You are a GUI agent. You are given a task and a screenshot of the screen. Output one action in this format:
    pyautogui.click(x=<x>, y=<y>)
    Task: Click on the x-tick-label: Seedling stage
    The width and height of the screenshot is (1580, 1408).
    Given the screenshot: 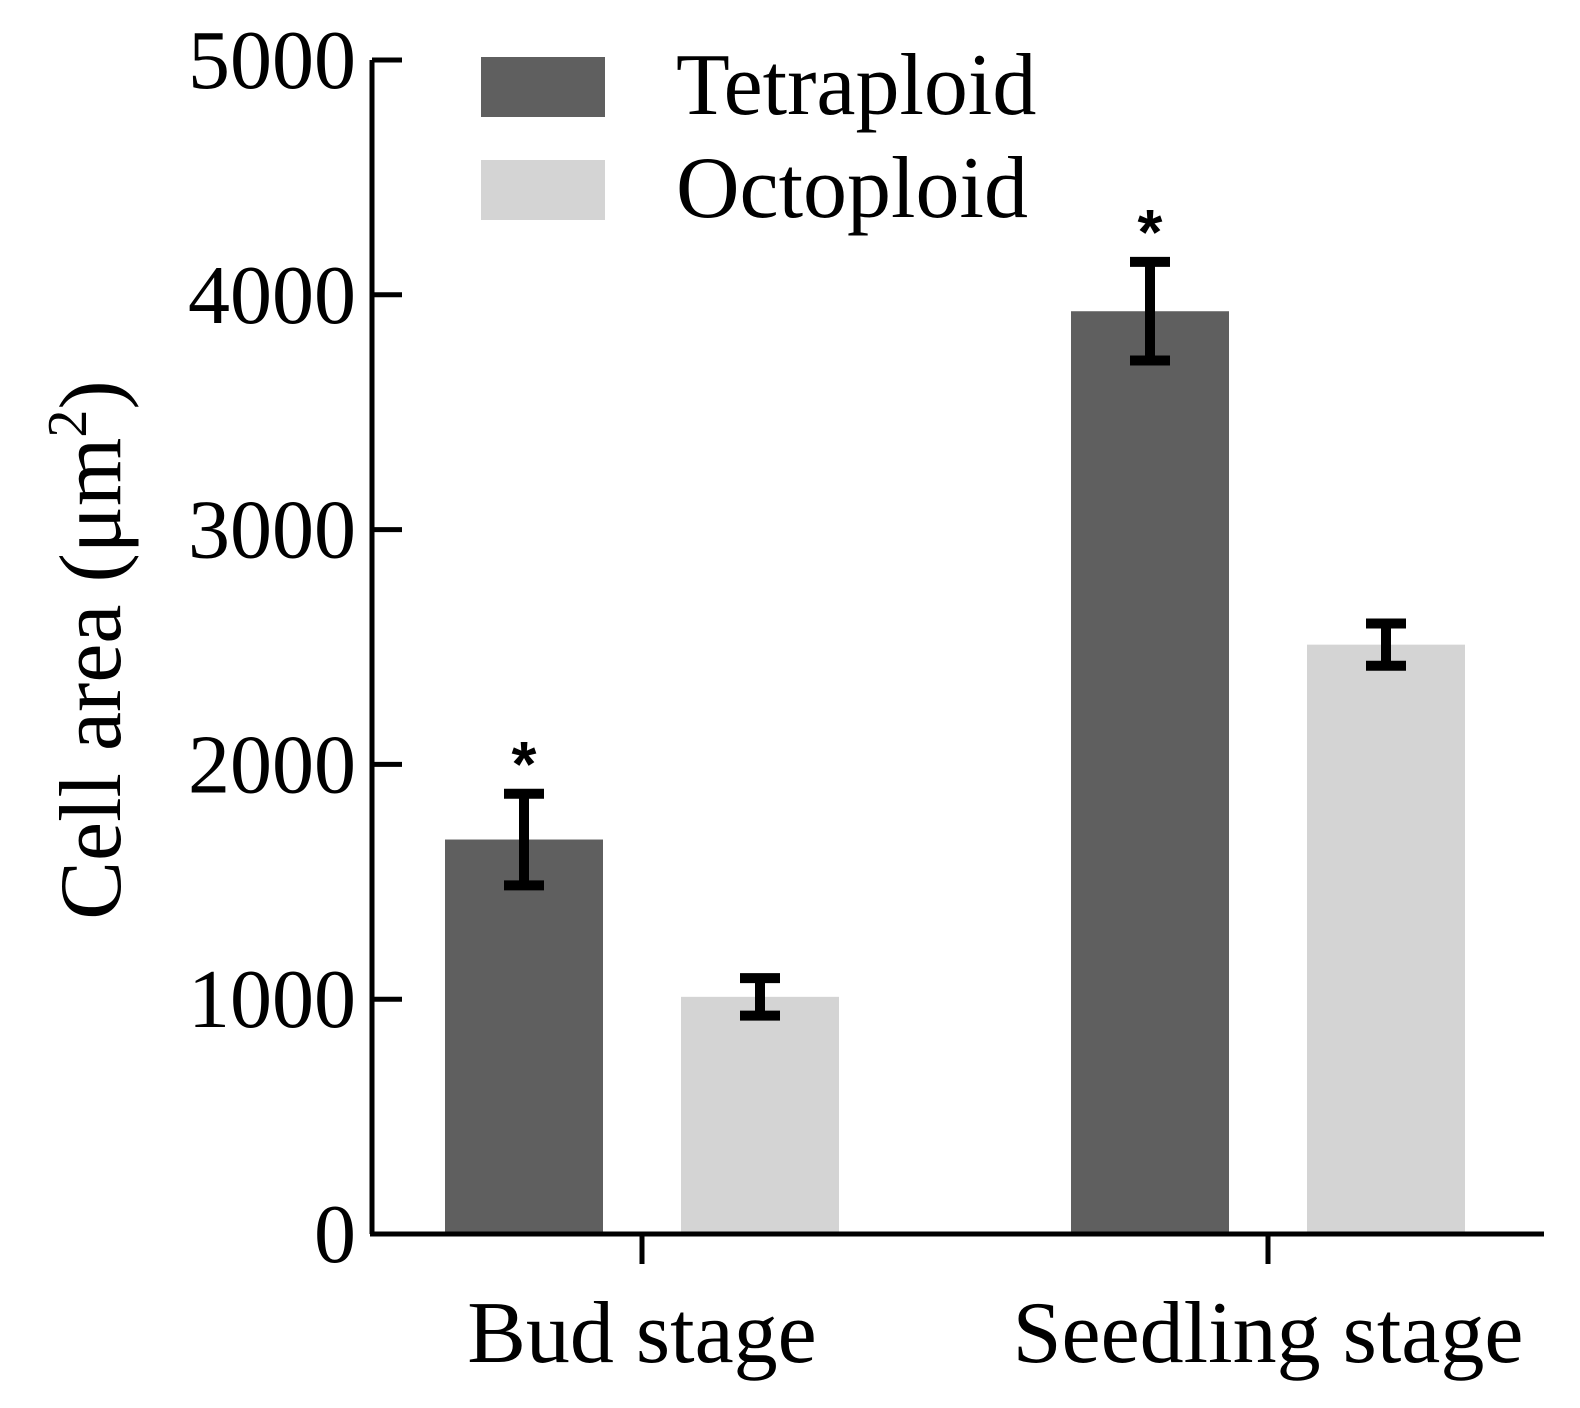 What is the action you would take?
    pyautogui.click(x=1268, y=1333)
    